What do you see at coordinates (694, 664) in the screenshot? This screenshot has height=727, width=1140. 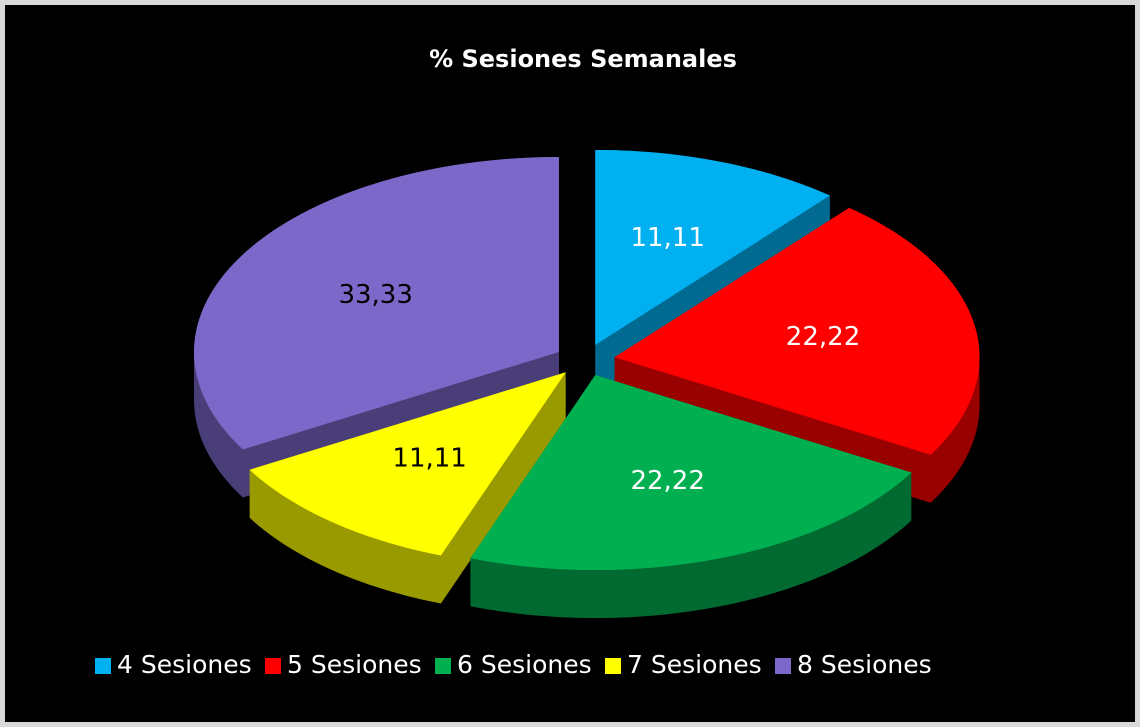 I see `legend-label: 7 Sesiones` at bounding box center [694, 664].